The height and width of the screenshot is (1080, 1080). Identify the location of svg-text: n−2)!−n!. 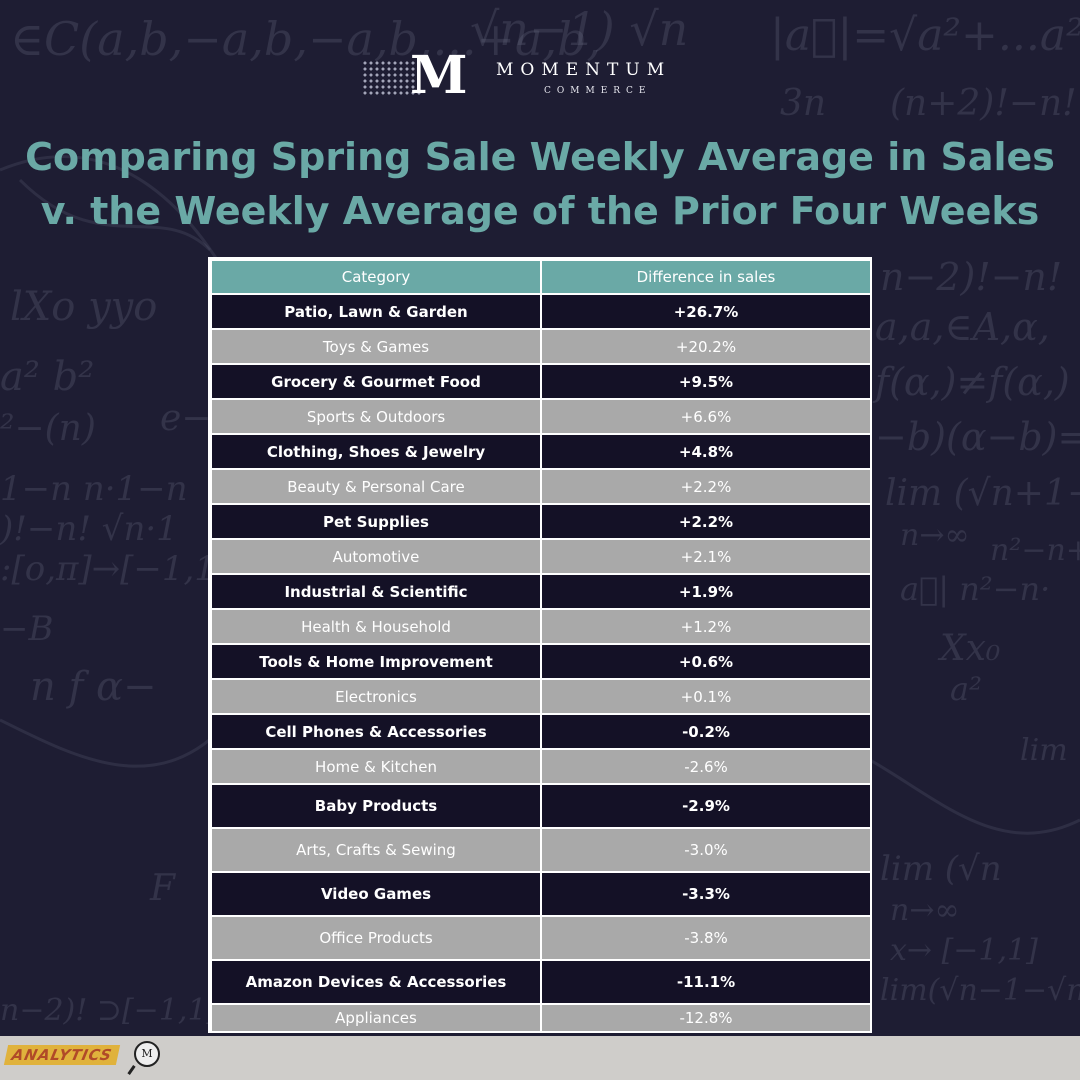
(971, 277).